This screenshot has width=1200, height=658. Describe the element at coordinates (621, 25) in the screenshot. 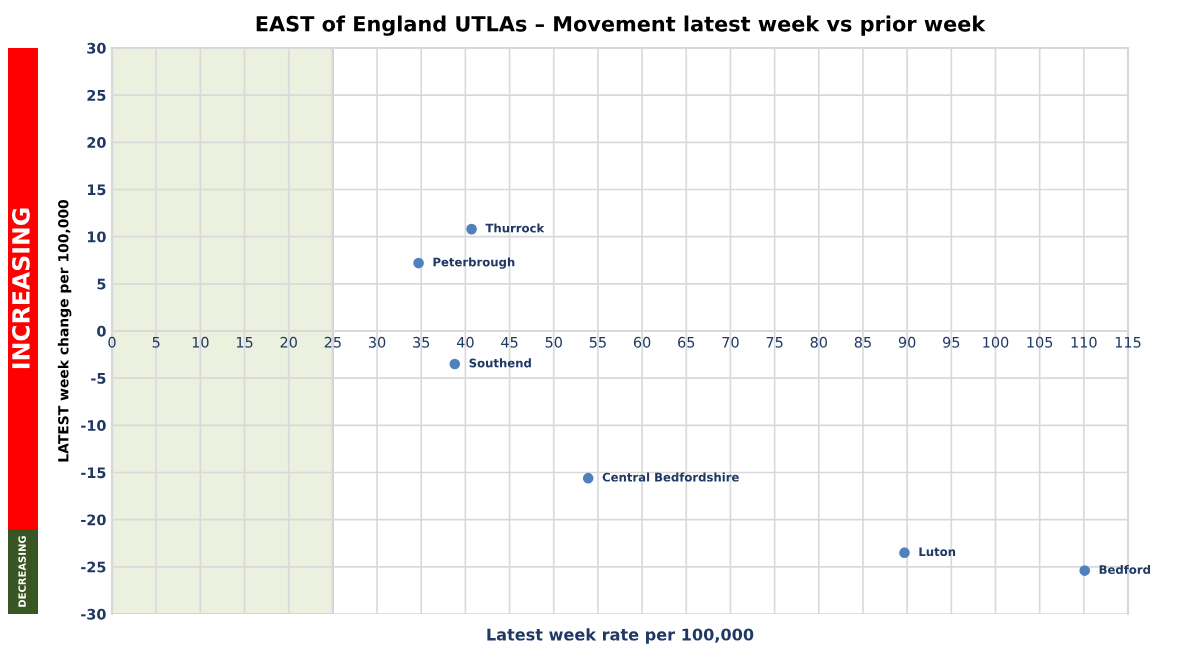

I see `chart-title: EAST of England UTLAs – Movement latest week vs prior week` at that location.